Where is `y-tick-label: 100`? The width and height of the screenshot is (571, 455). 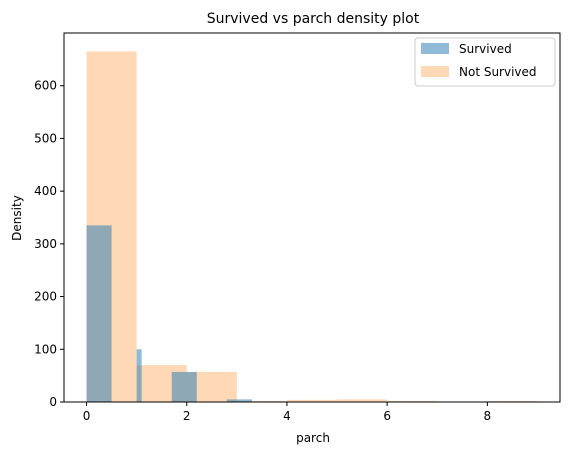
y-tick-label: 100 is located at coordinates (45, 349).